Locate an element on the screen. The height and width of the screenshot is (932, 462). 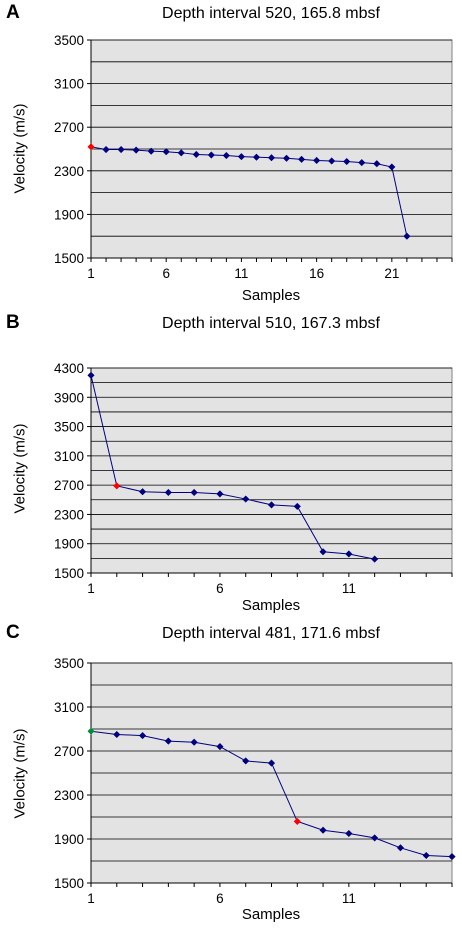
x-tick-label: 21 is located at coordinates (391, 273).